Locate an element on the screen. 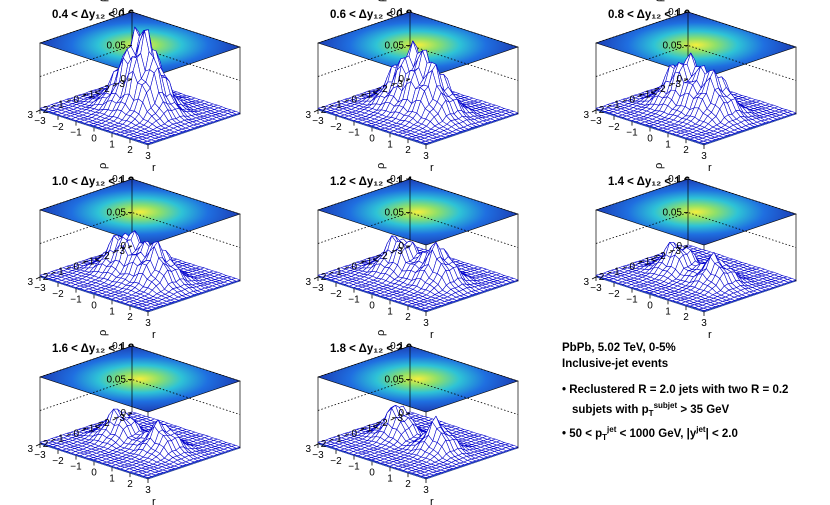 This screenshot has width=830, height=505. surface-mesh is located at coordinates (418, 92).